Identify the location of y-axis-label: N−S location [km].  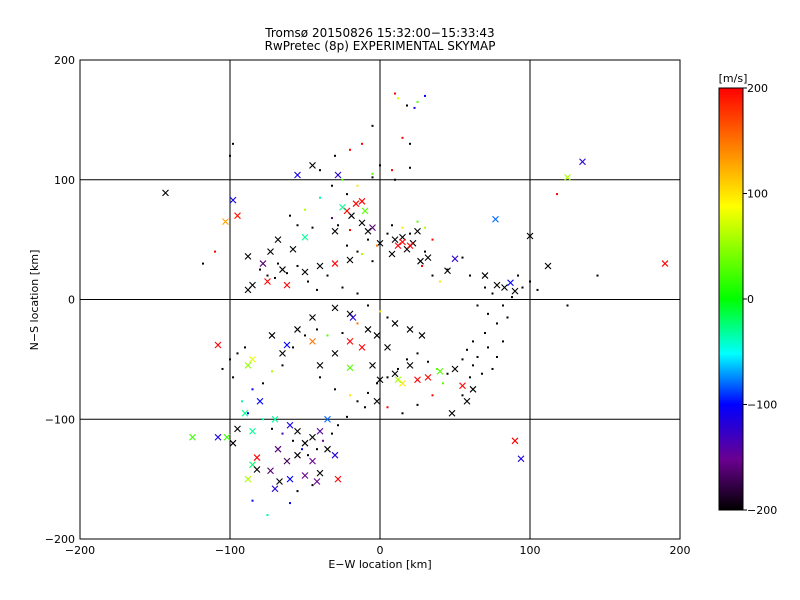
(34, 300).